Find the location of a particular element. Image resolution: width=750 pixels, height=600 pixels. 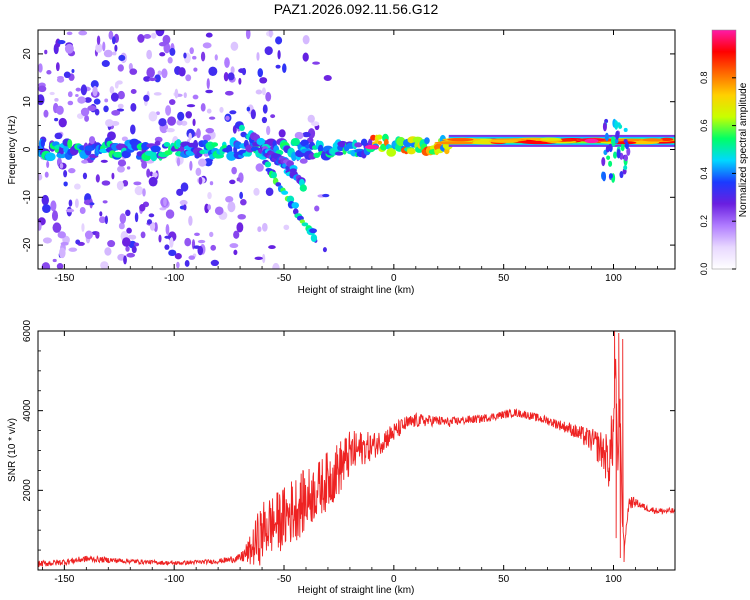

colorbar-tick-label: 0.2 is located at coordinates (704, 221).